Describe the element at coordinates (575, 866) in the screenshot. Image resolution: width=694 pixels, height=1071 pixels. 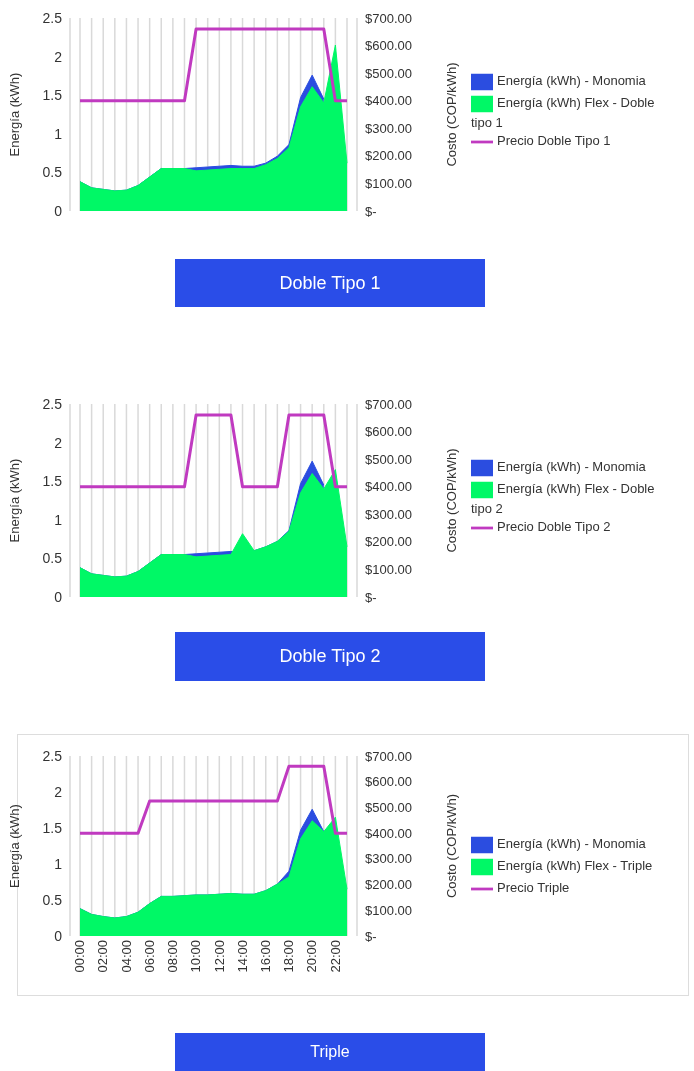
I see `legend-label: Energía (kWh) Flex - Triple` at that location.